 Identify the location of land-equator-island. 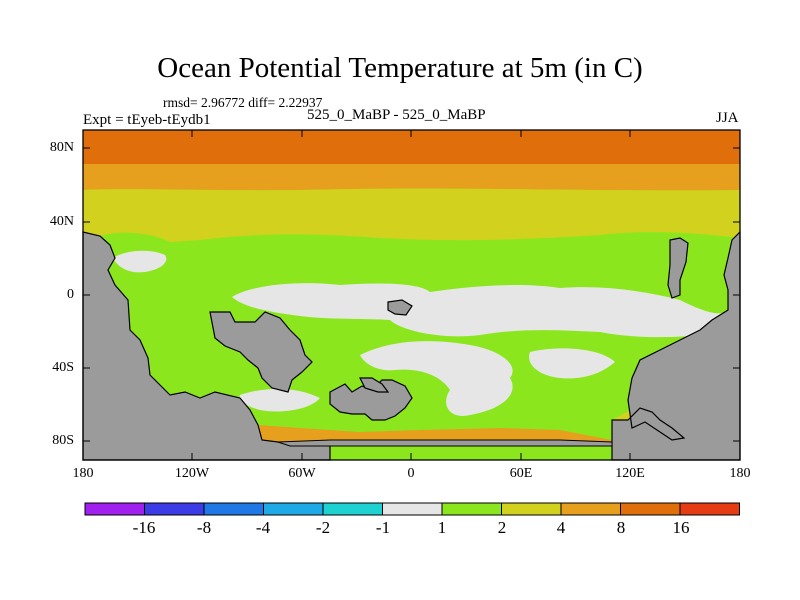
(400, 307).